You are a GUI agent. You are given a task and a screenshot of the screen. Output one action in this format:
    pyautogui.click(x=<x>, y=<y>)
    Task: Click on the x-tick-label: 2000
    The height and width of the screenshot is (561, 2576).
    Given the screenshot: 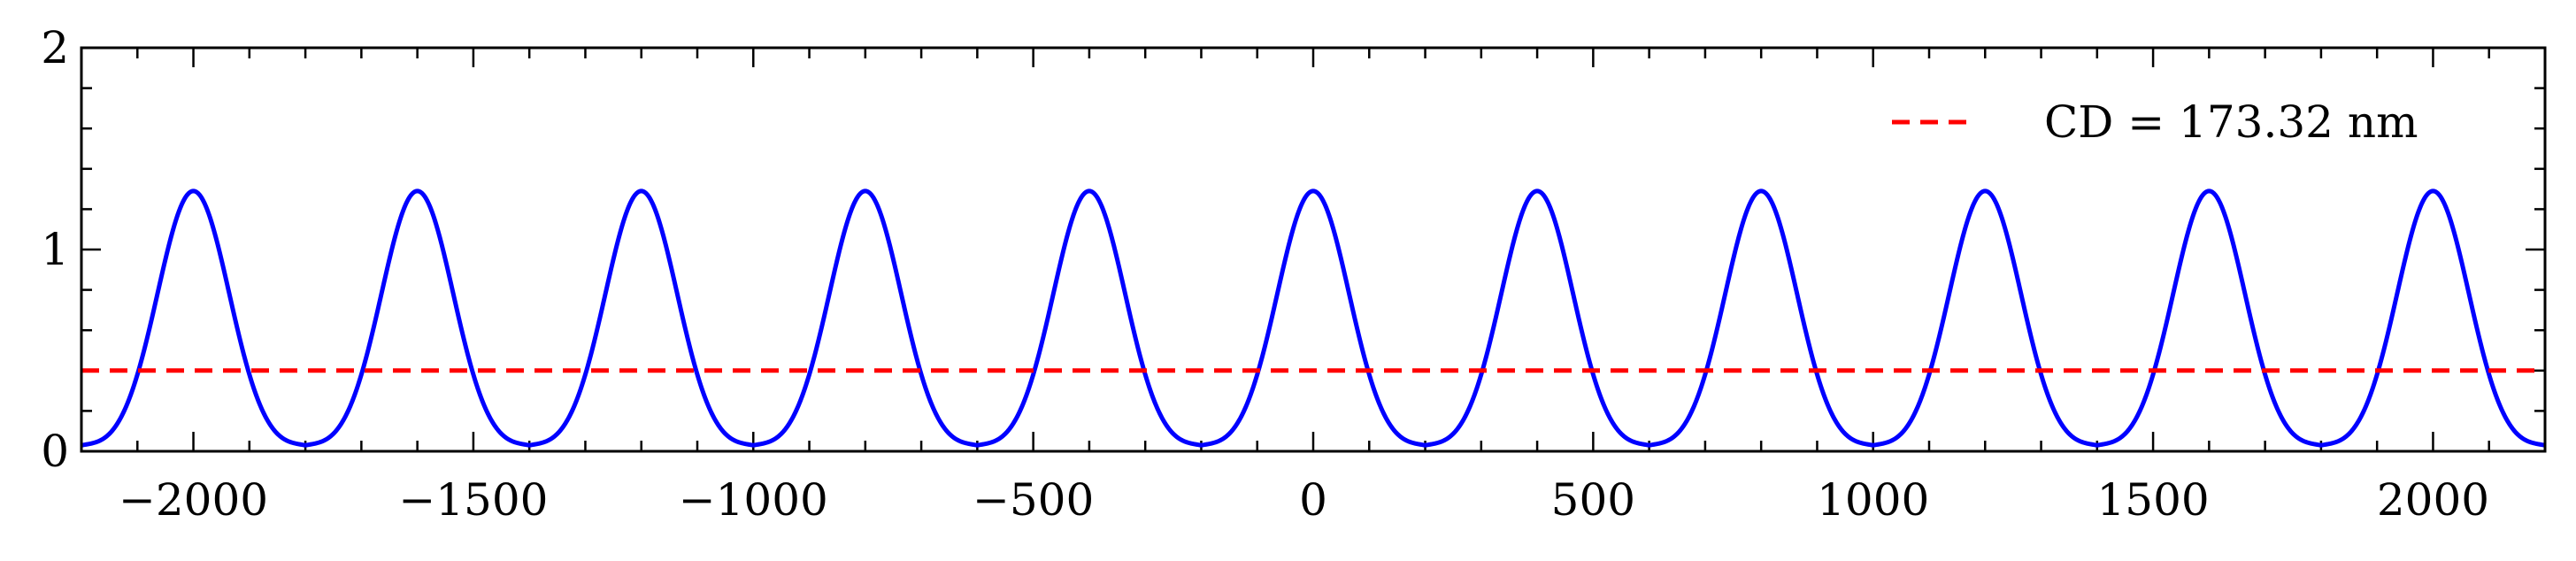 What is the action you would take?
    pyautogui.click(x=2433, y=500)
    